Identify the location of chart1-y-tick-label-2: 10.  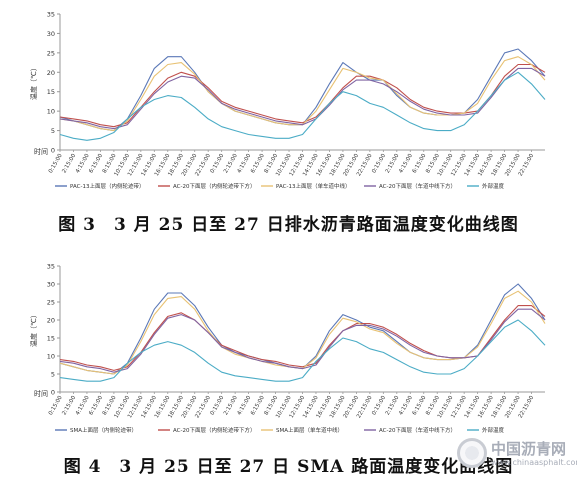
(51, 112).